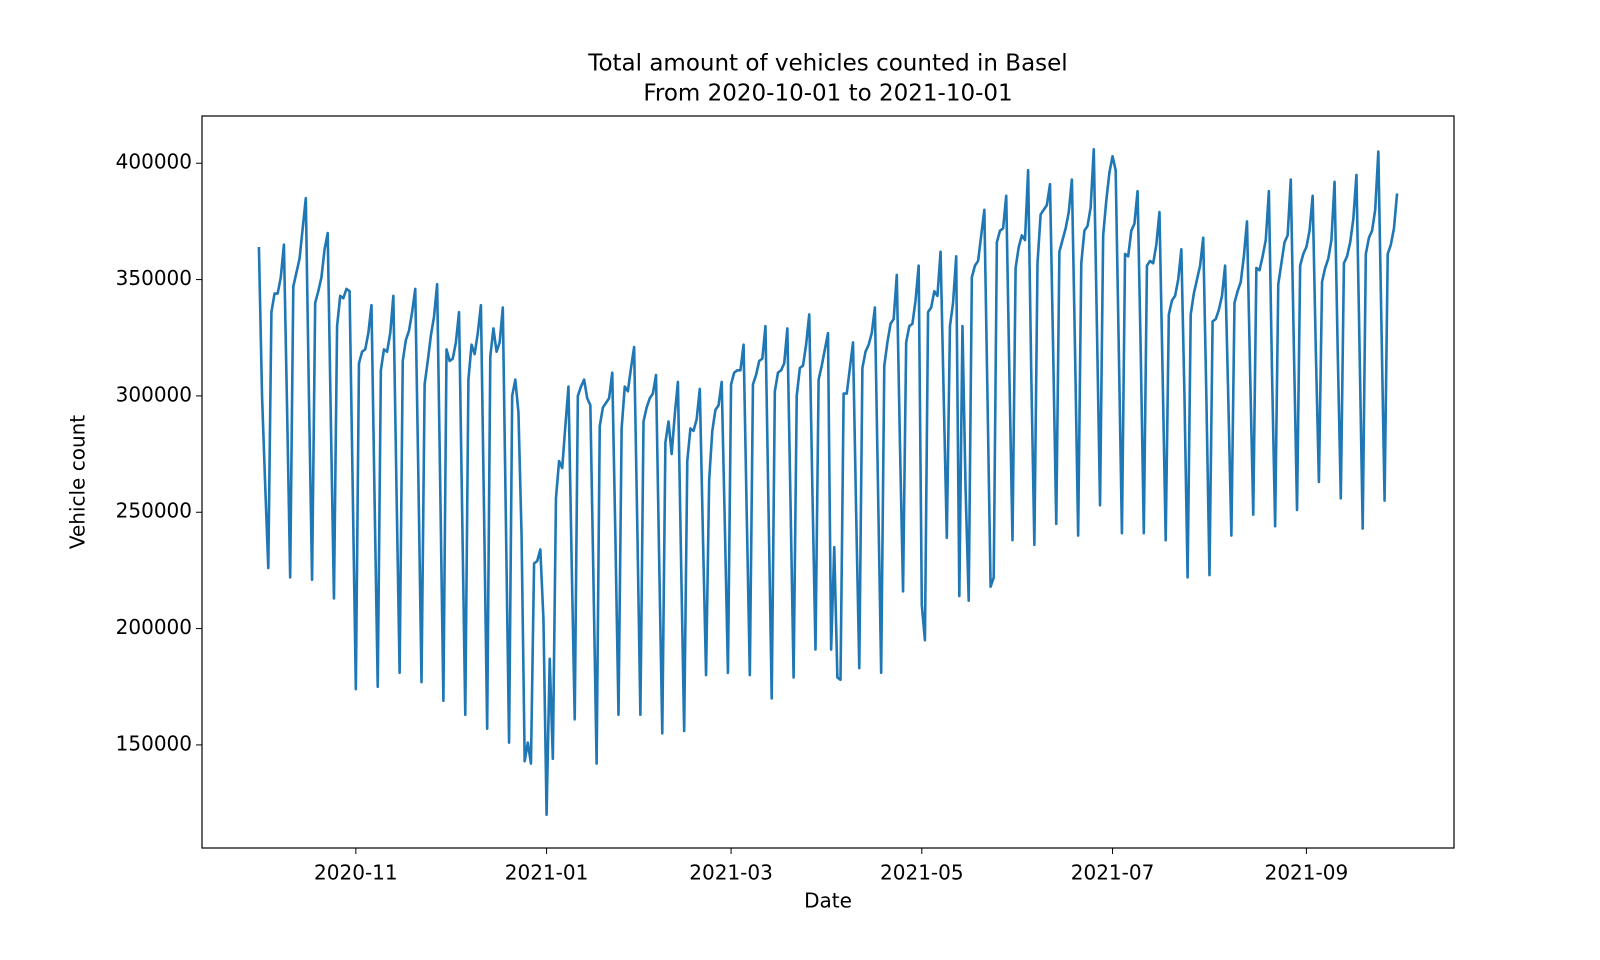  What do you see at coordinates (154, 743) in the screenshot?
I see `y-tick-label: 150000` at bounding box center [154, 743].